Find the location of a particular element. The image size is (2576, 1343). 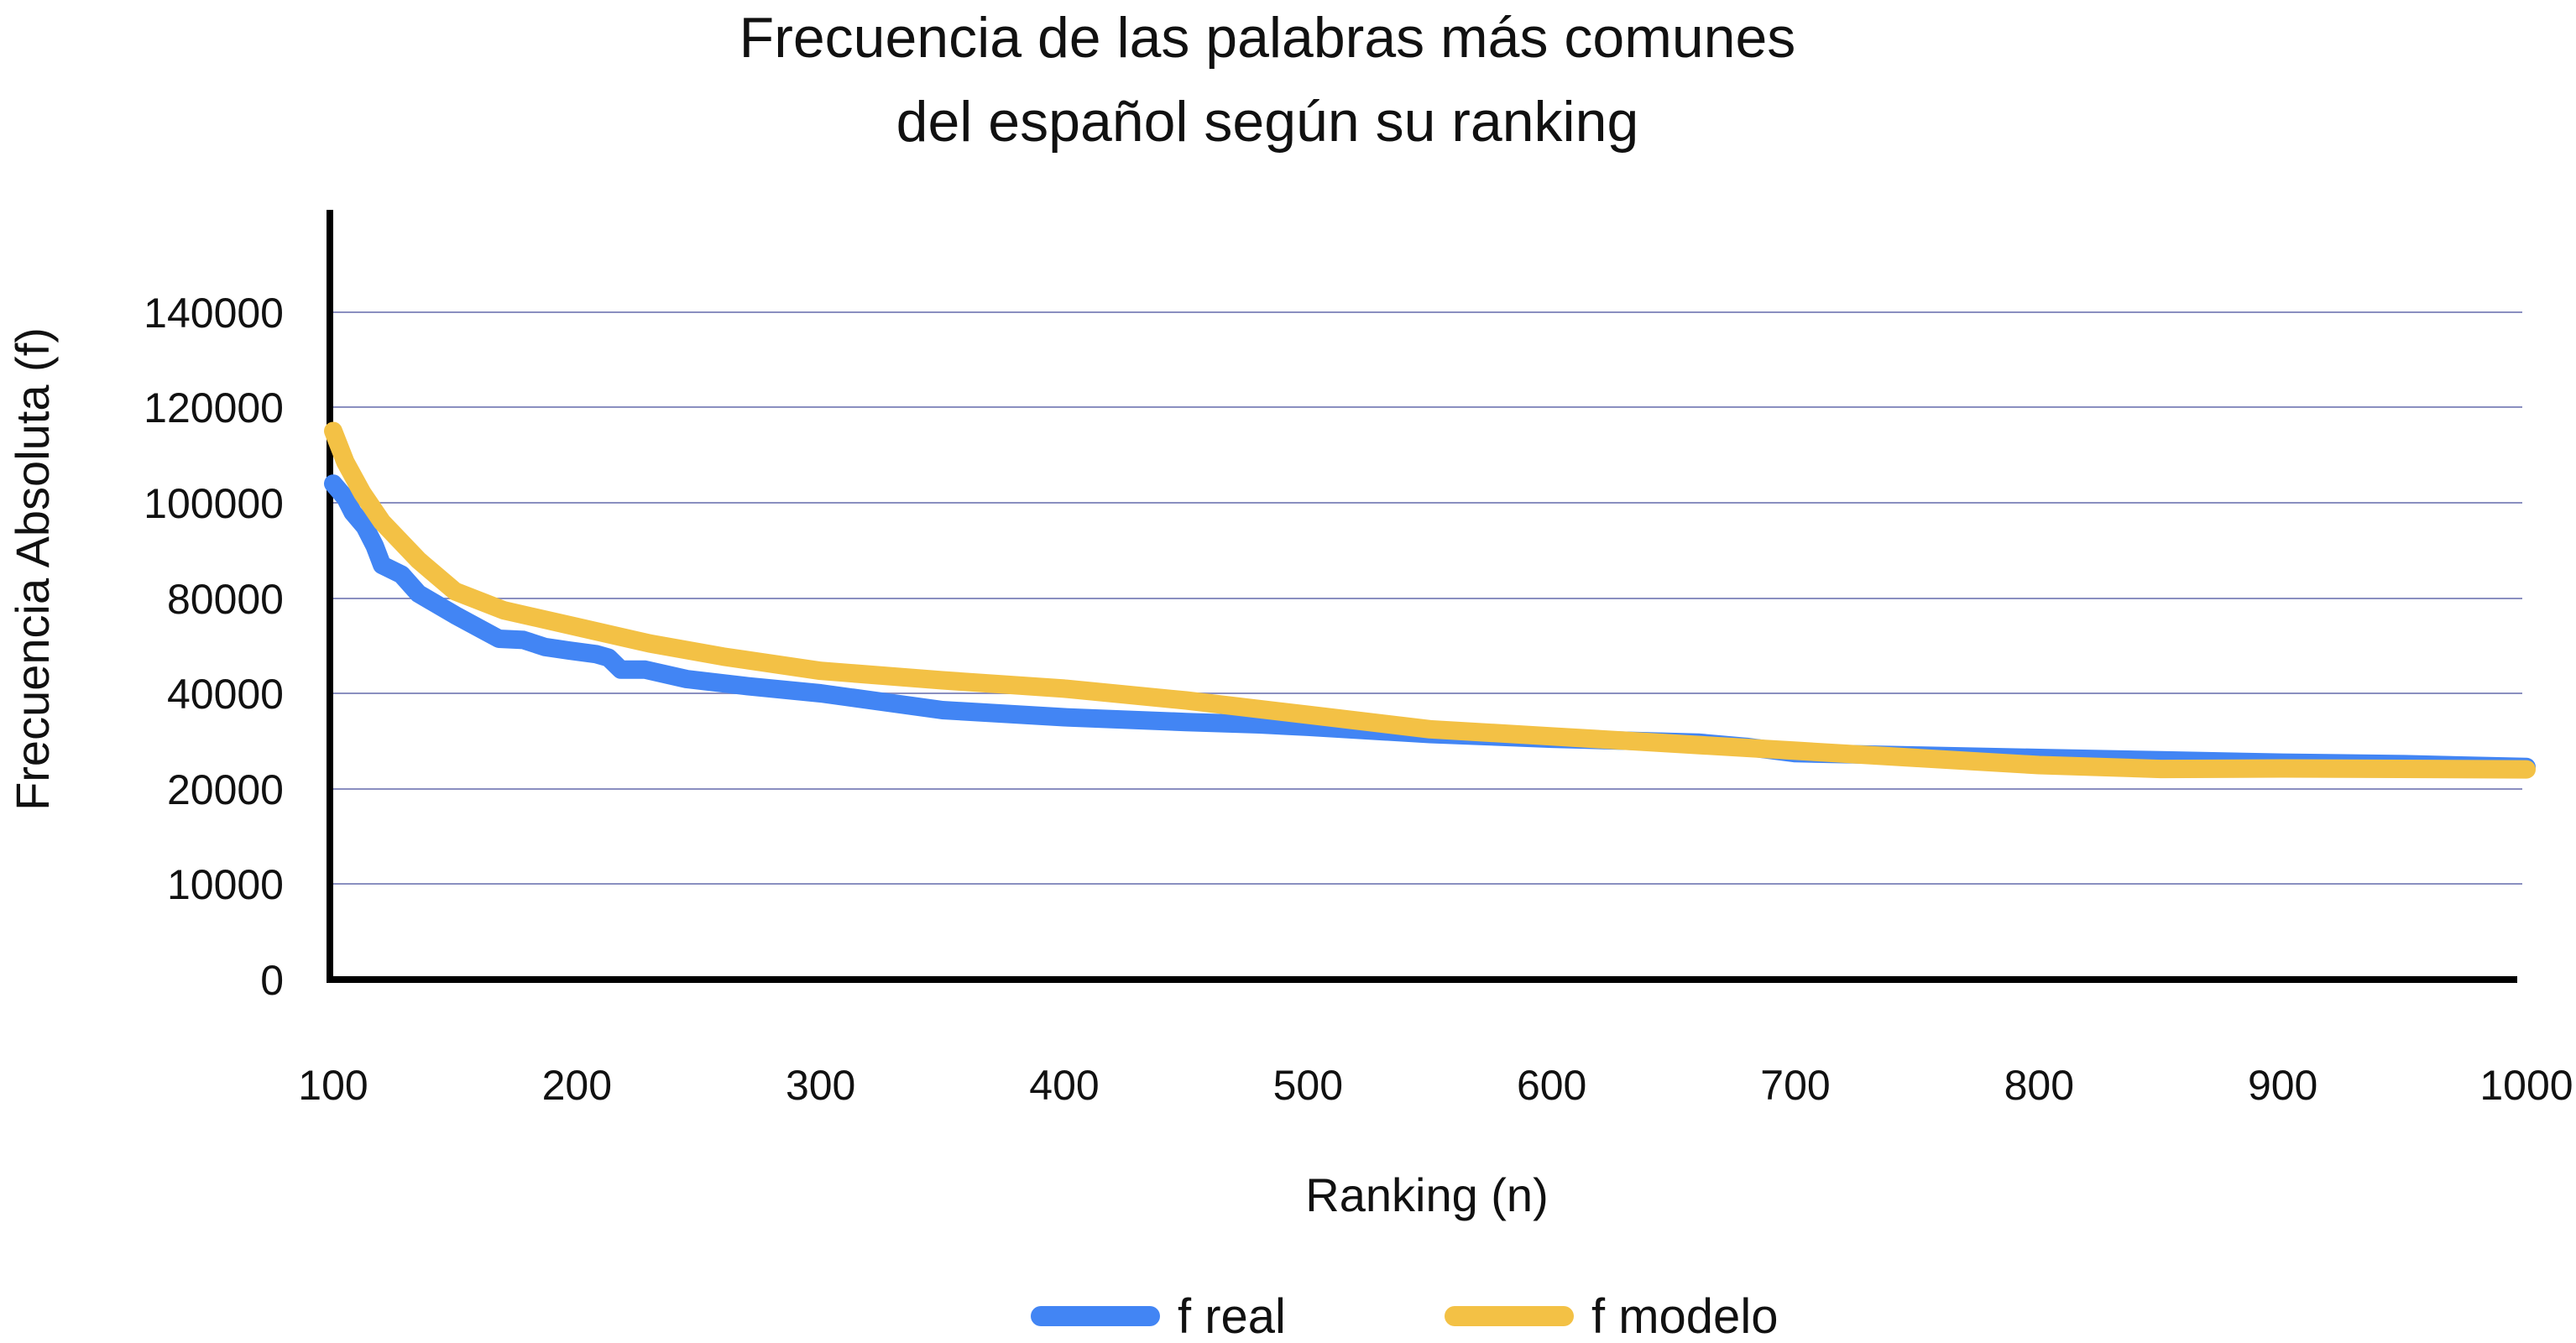

y-tick-label: 80000 is located at coordinates (225, 599).